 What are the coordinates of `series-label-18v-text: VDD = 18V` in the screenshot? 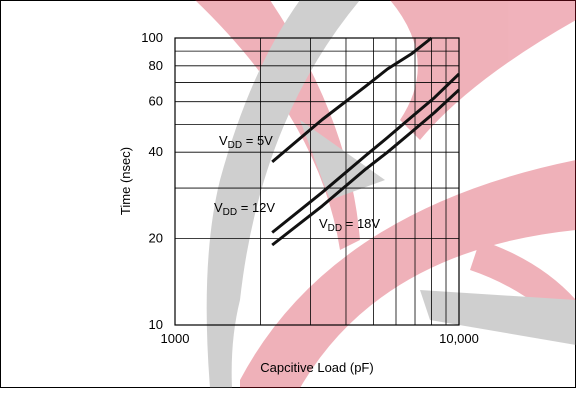 It's located at (349, 225).